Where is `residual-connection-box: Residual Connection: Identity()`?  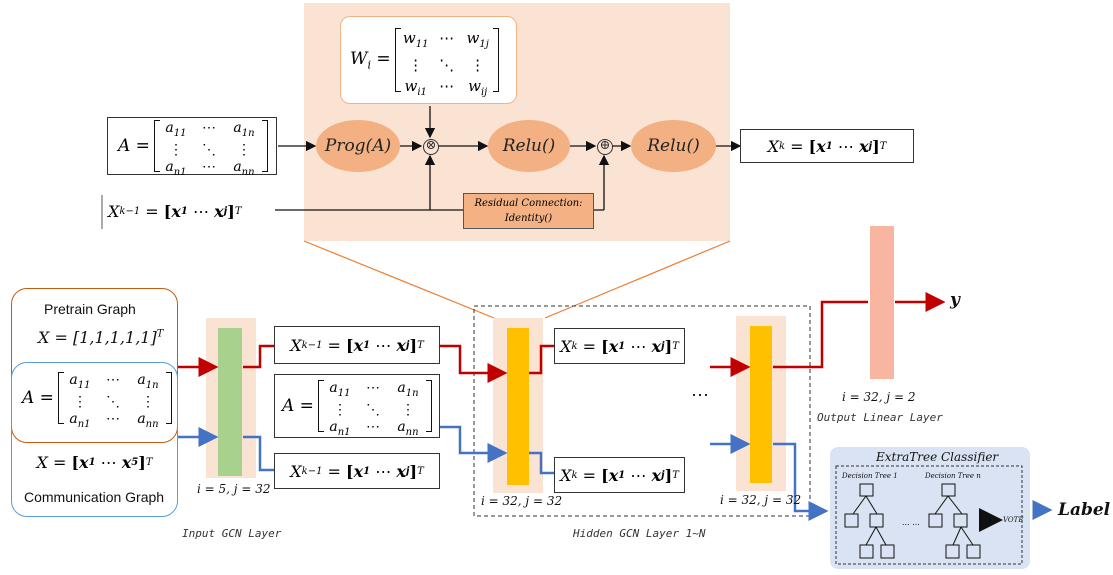 residual-connection-box: Residual Connection: Identity() is located at coordinates (528, 211).